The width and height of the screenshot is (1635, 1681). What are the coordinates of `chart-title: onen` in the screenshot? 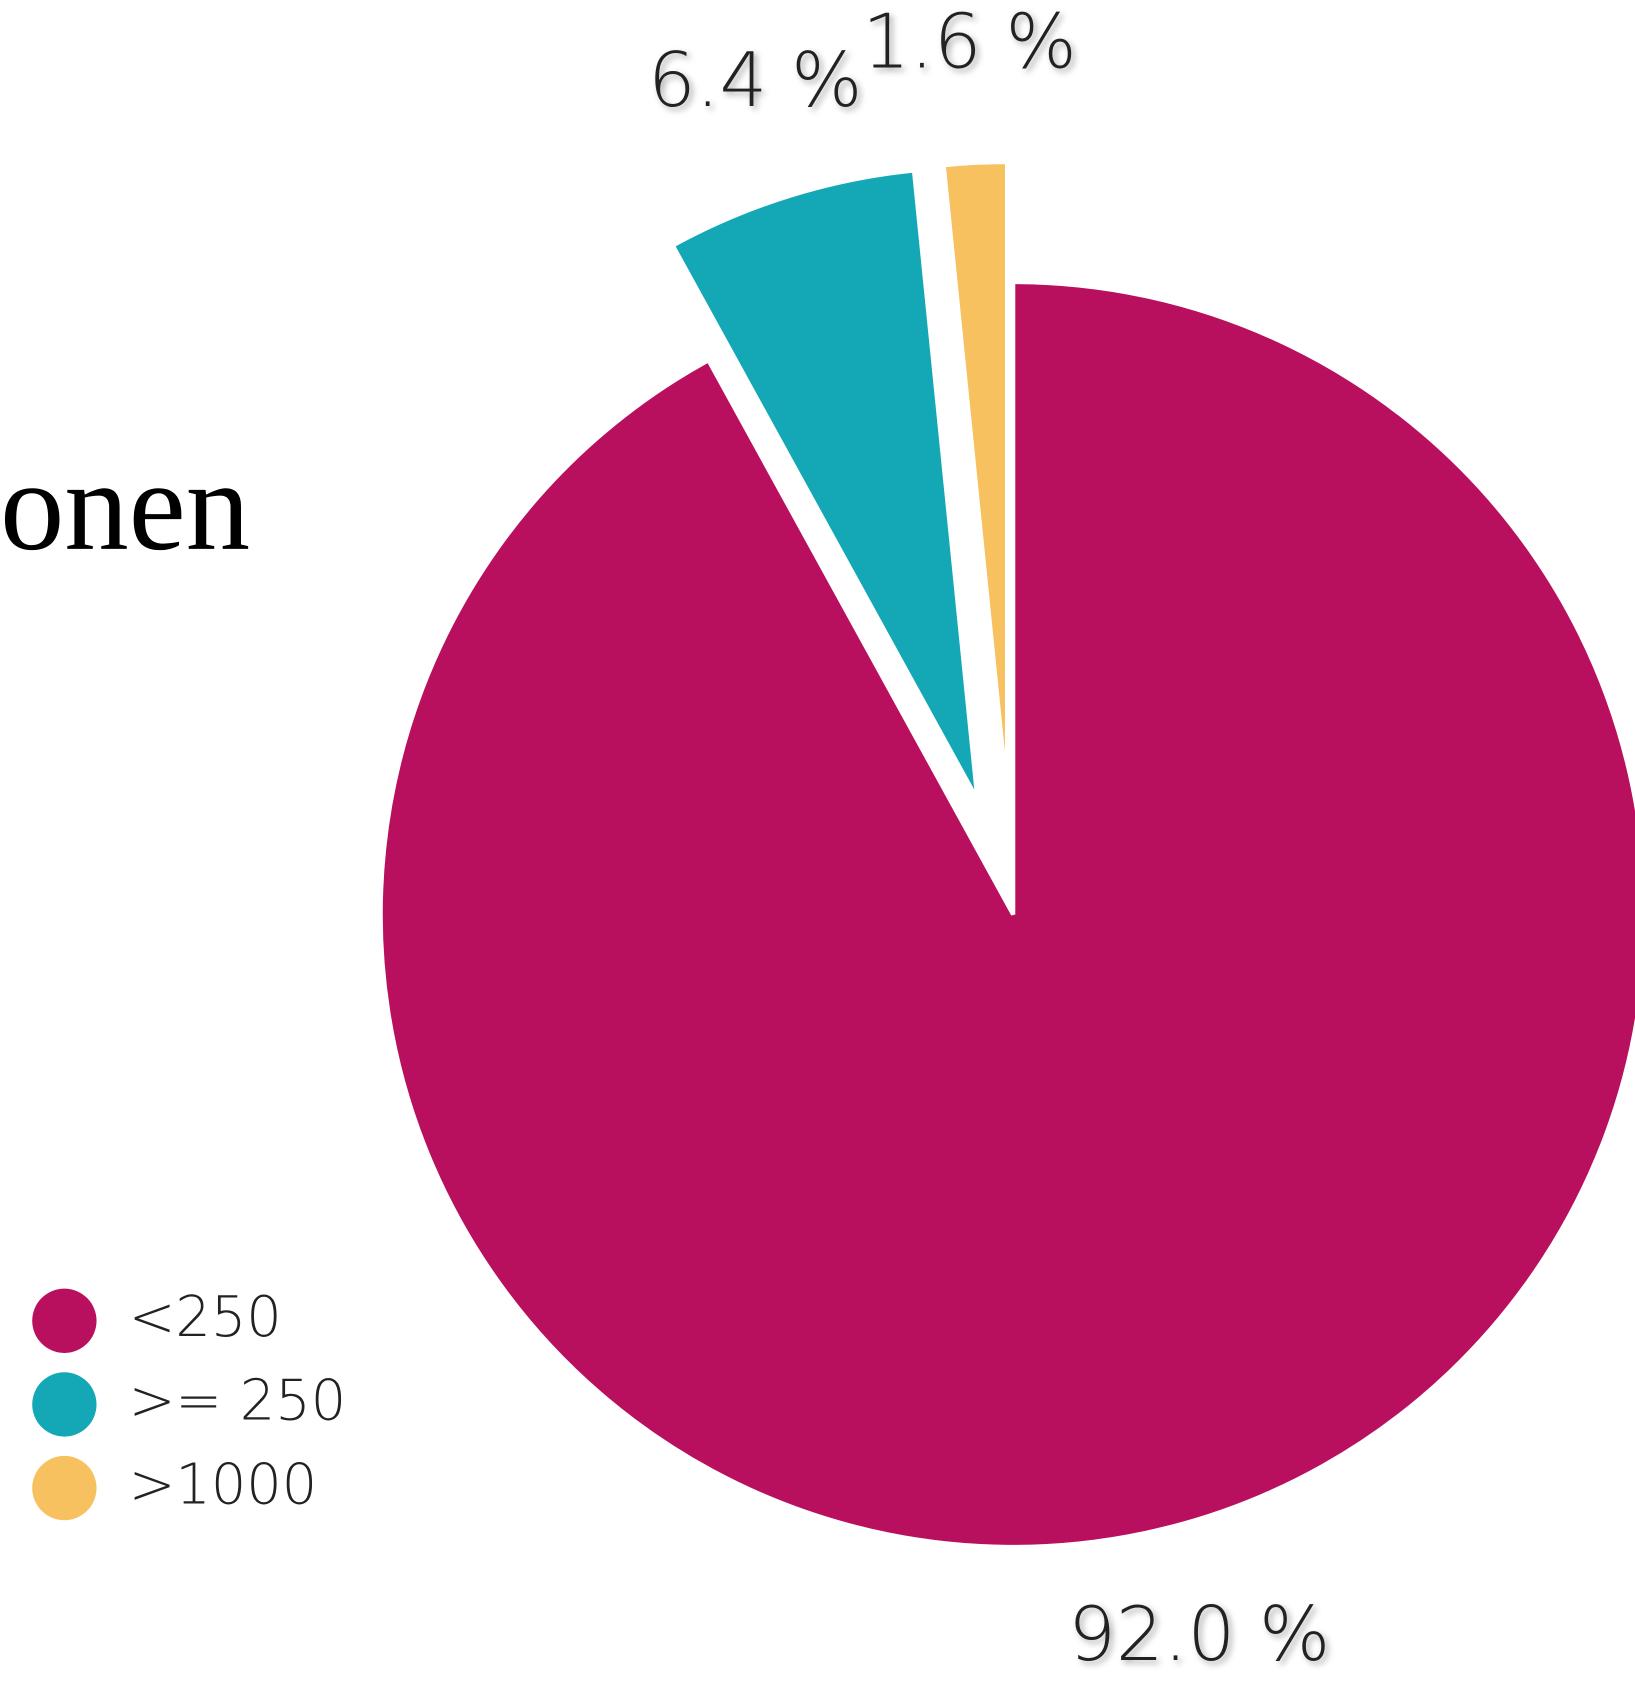 It's located at (125, 505).